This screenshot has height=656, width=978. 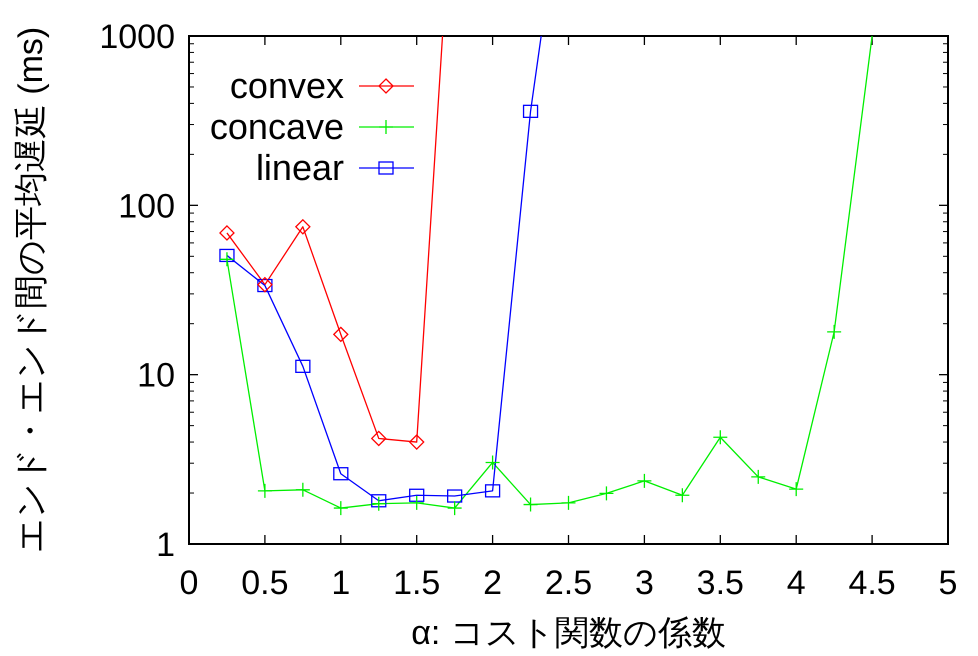 What do you see at coordinates (644, 583) in the screenshot?
I see `x-tick-label: 3` at bounding box center [644, 583].